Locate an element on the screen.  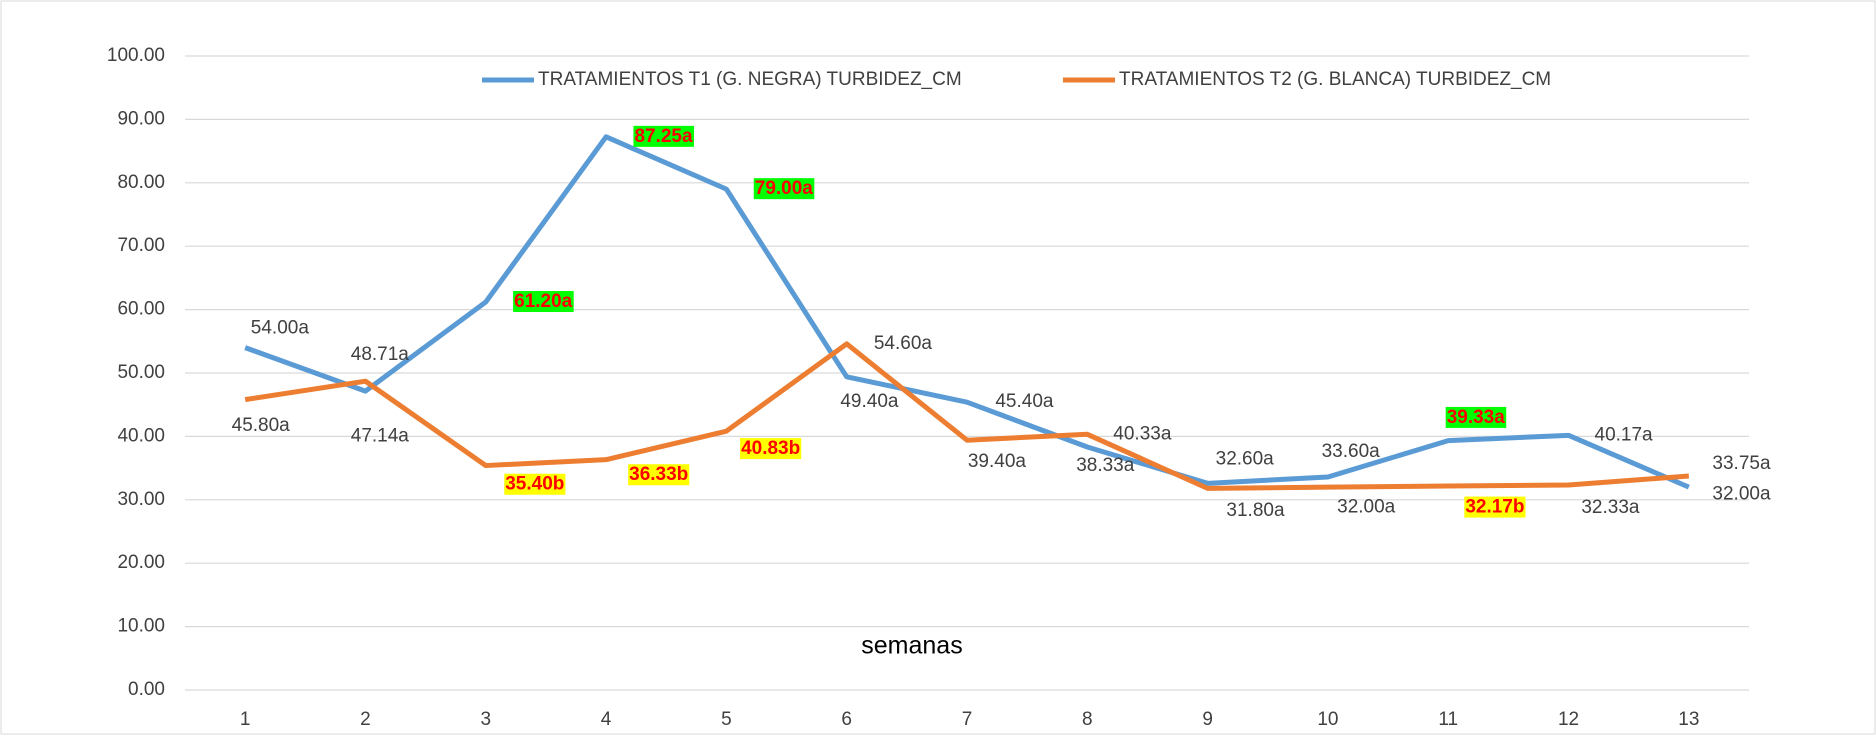
data-label-group: 38.33a is located at coordinates (1105, 465).